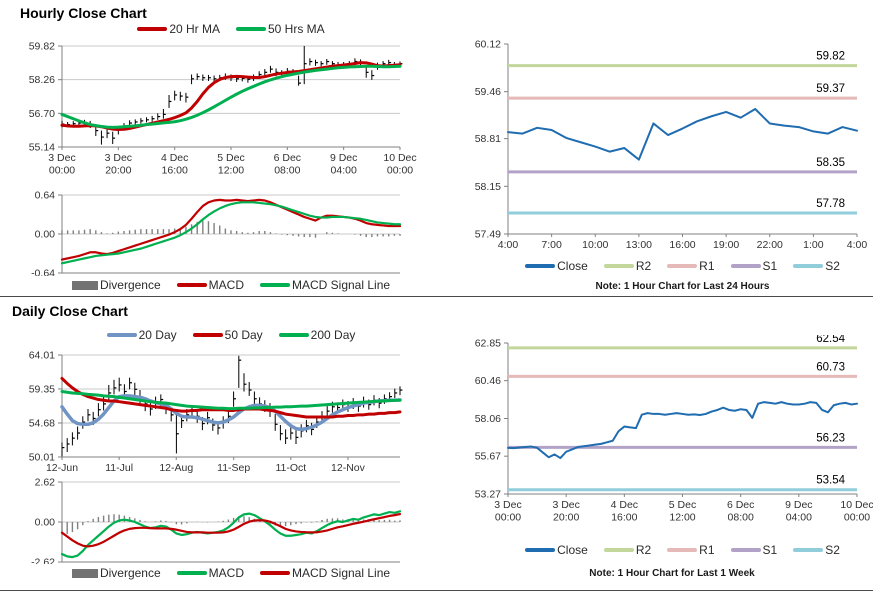  I want to click on legend-item: 20 Day, so click(141, 335).